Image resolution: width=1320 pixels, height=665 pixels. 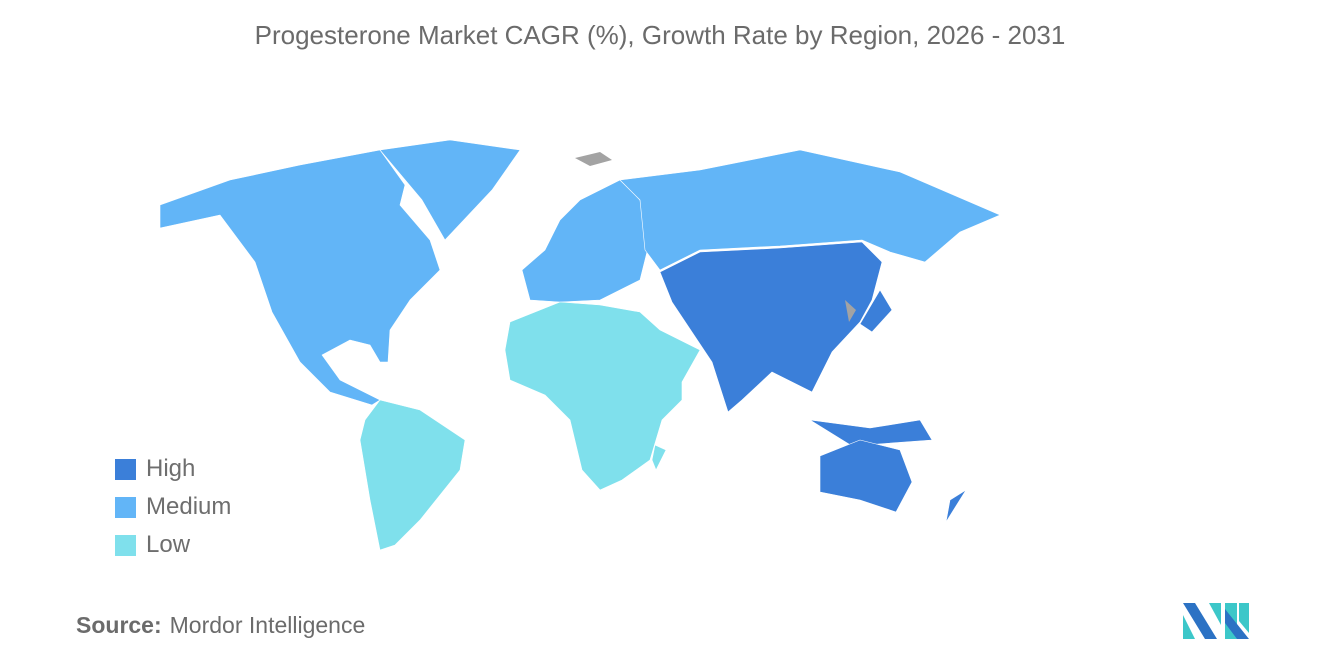 I want to click on legend-label: High, so click(x=171, y=468).